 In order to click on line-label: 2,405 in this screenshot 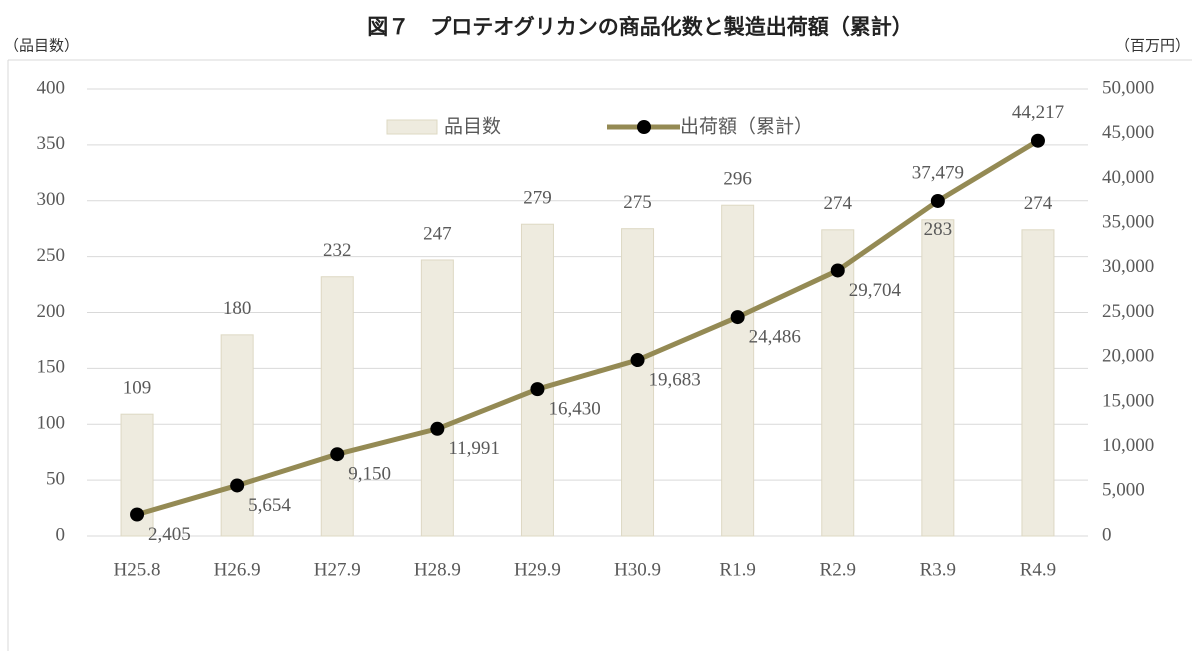, I will do `click(169, 534)`.